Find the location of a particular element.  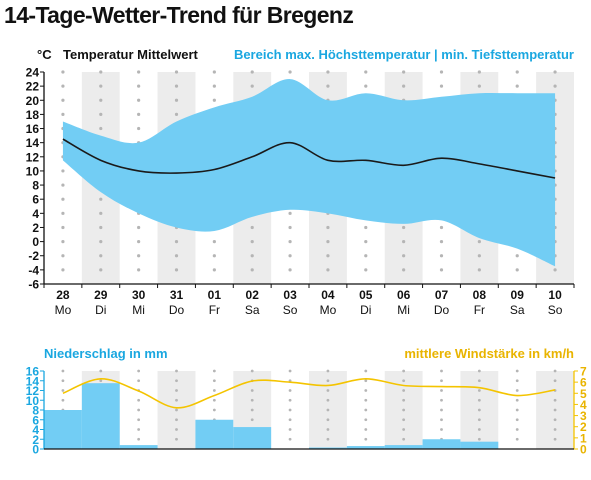

date-label: 29 is located at coordinates (101, 295).